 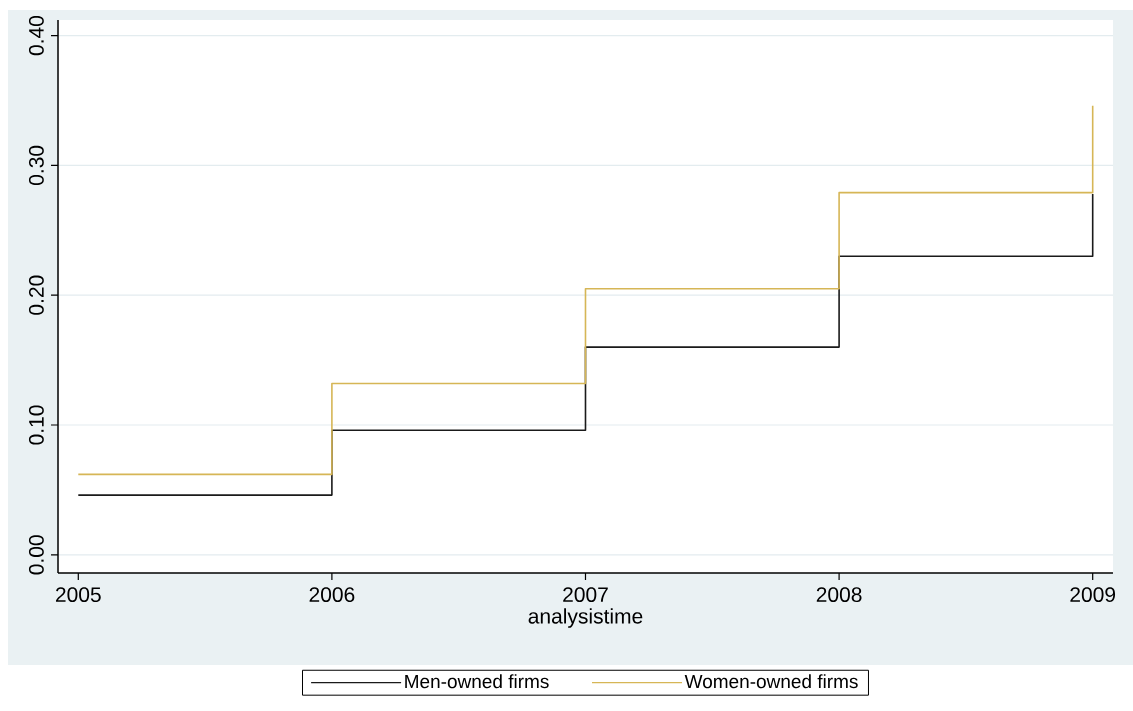 I want to click on legend-label: Women-owned firms, so click(x=771, y=681).